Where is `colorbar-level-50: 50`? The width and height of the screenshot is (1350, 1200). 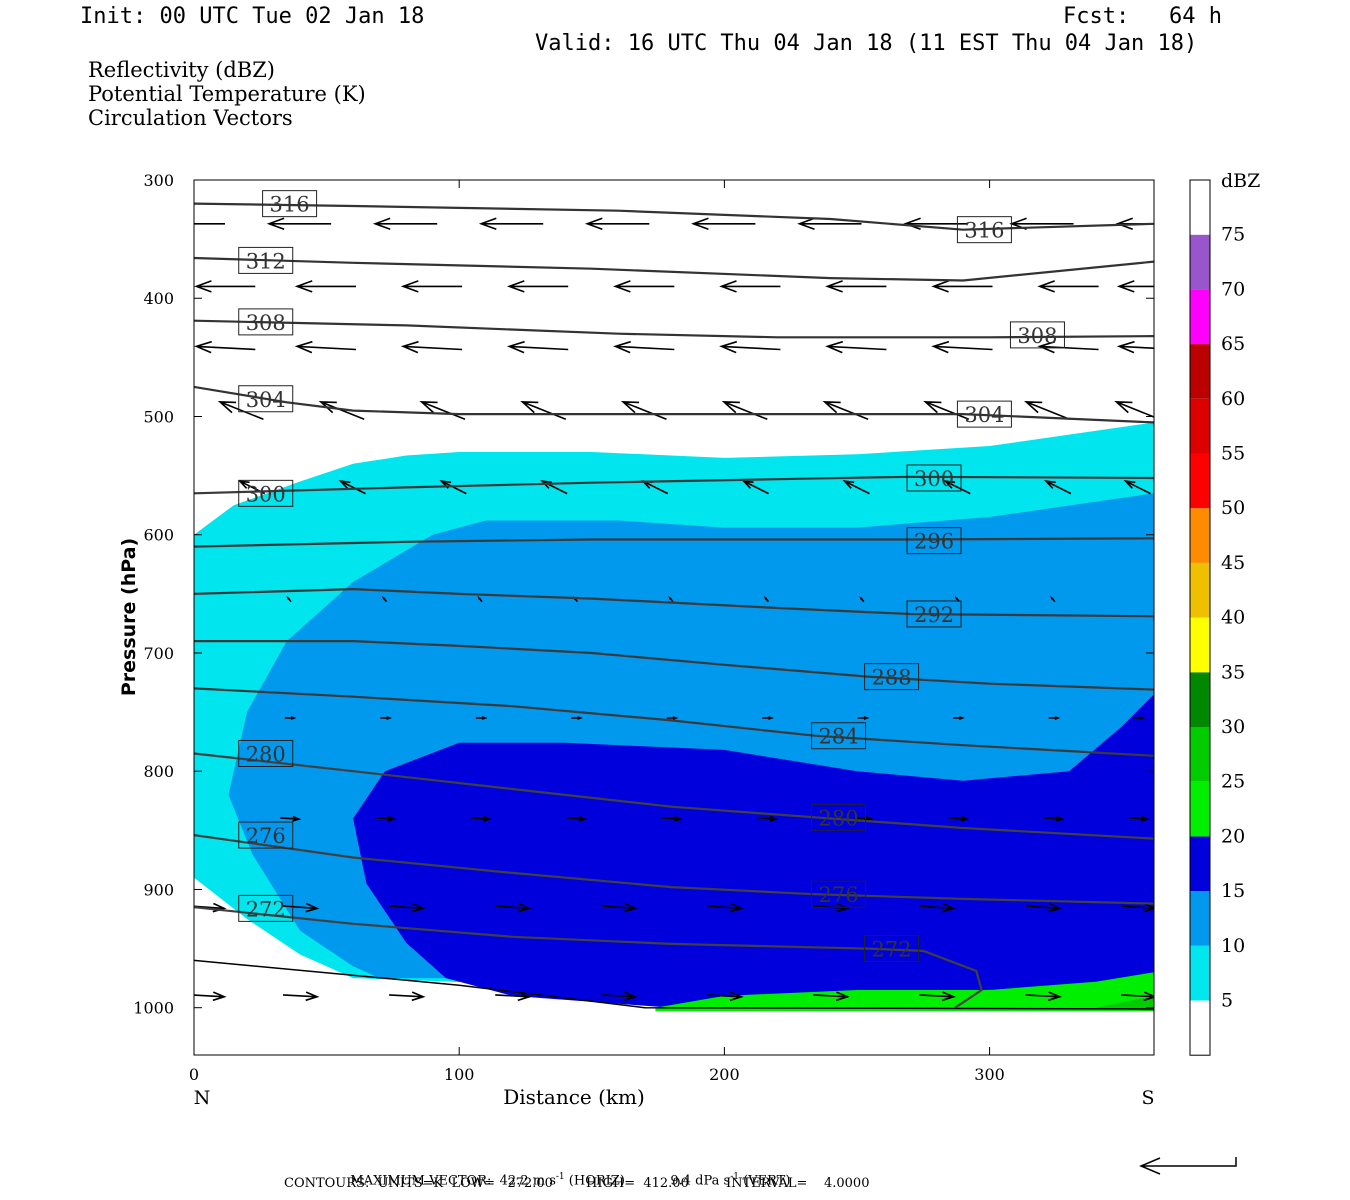 colorbar-level-50: 50 is located at coordinates (1233, 508).